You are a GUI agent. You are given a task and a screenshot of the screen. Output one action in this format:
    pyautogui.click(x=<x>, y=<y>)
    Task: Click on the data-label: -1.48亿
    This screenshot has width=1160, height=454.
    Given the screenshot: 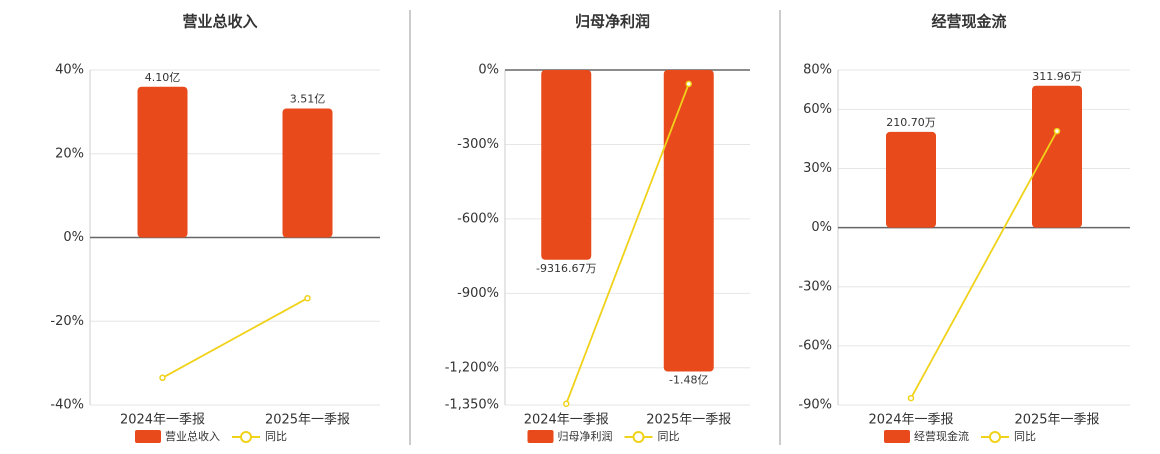 What is the action you would take?
    pyautogui.click(x=688, y=380)
    